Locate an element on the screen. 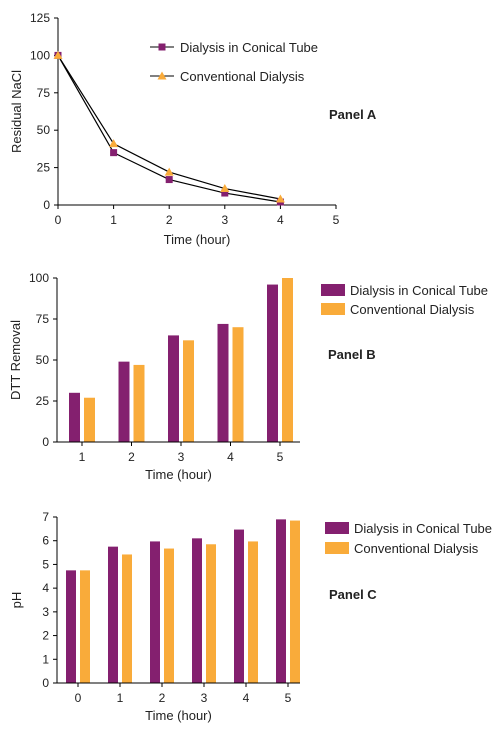 Image resolution: width=494 pixels, height=737 pixels. y-axis-title: pH is located at coordinates (16, 600).